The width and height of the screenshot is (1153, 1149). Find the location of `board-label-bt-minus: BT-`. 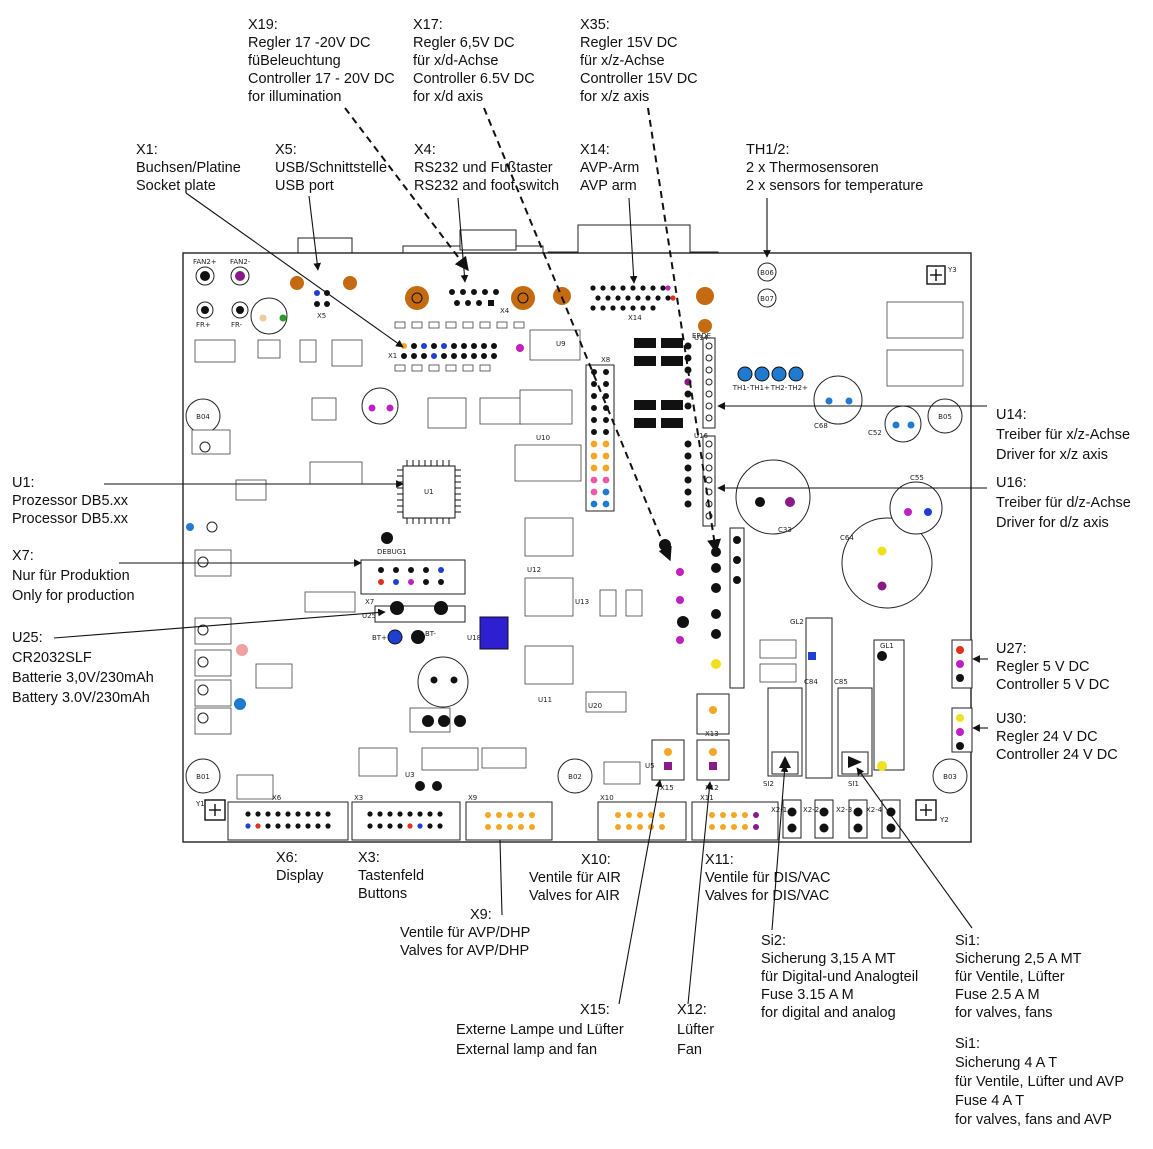

board-label-bt-minus: BT- is located at coordinates (430, 634).